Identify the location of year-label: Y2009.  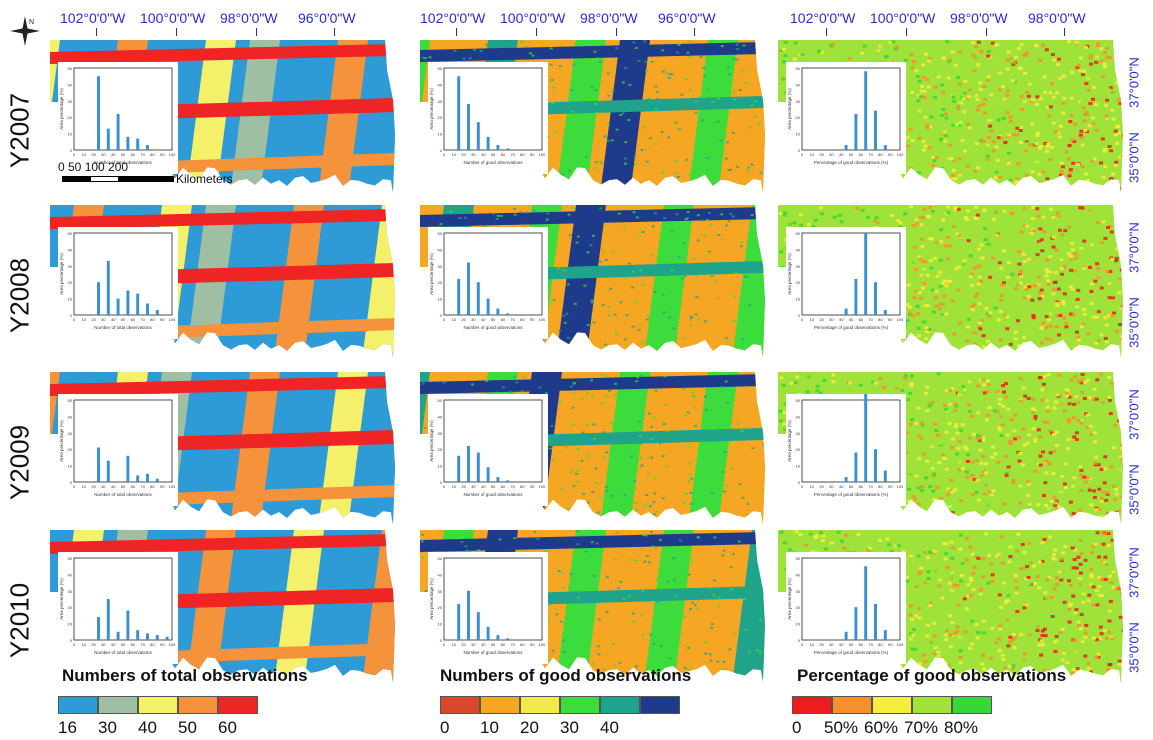
(19, 462).